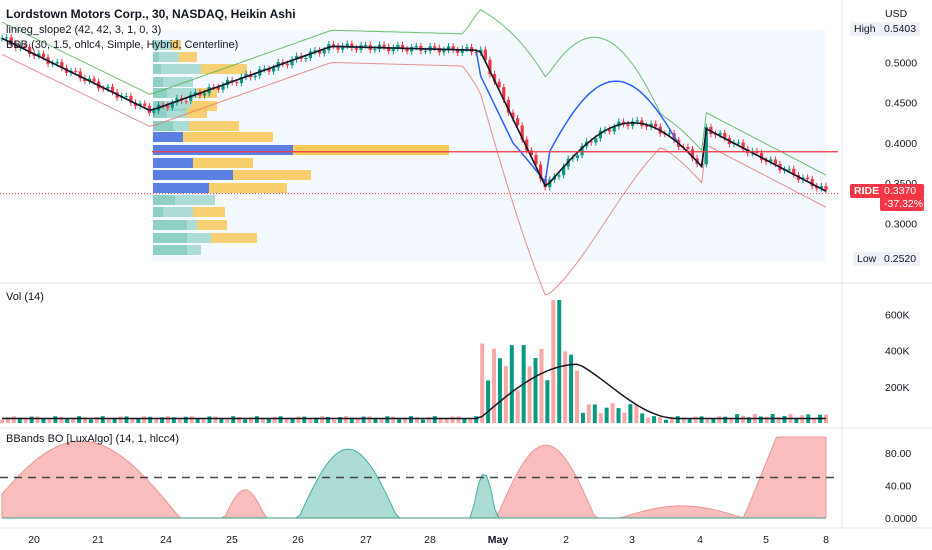  I want to click on volume-label: Vol (14), so click(25, 297).